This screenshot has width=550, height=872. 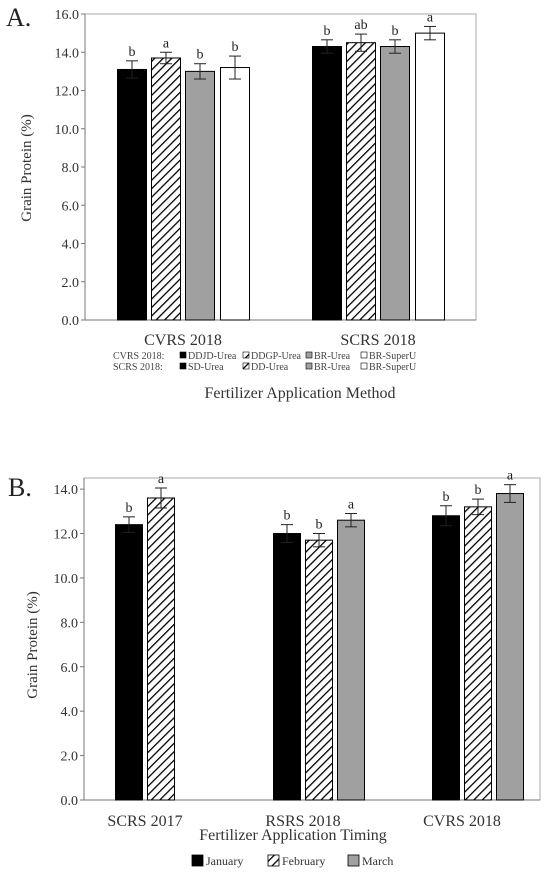 I want to click on panel-a-ylabel: Grain Protein (%), so click(x=27, y=167).